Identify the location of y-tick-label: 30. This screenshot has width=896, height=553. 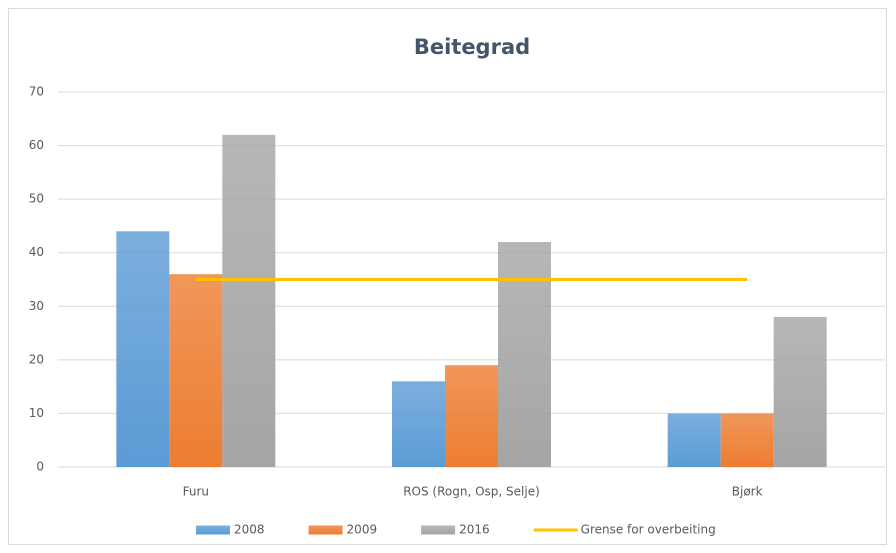
(36, 306).